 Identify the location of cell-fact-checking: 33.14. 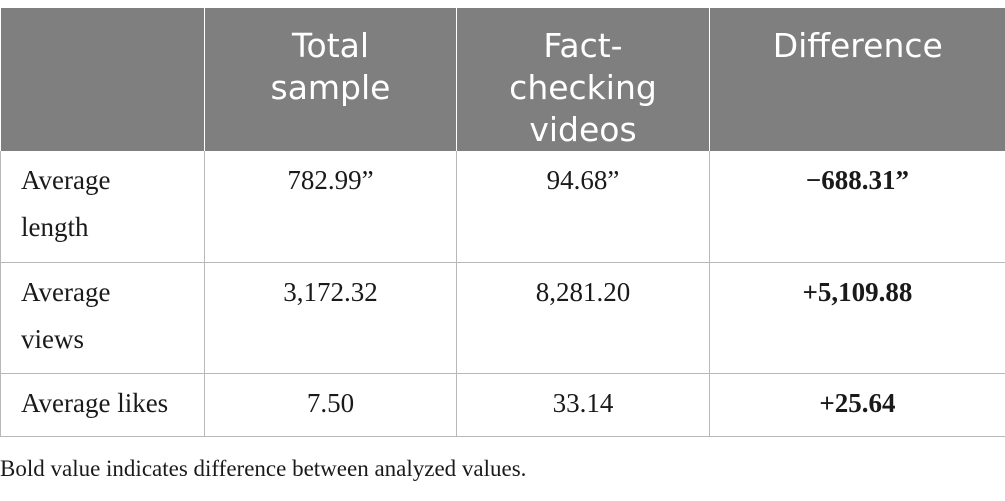
(583, 405).